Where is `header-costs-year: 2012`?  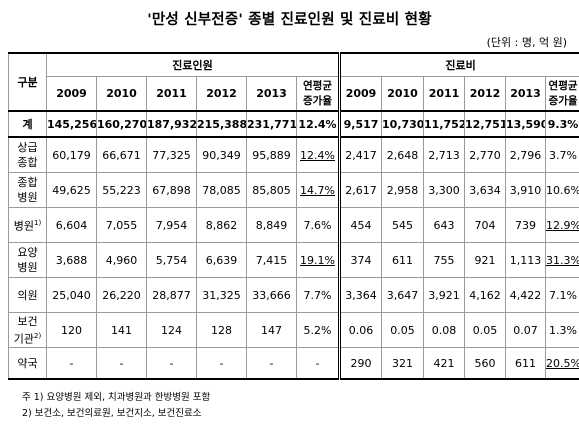
header-costs-year: 2012 is located at coordinates (485, 94).